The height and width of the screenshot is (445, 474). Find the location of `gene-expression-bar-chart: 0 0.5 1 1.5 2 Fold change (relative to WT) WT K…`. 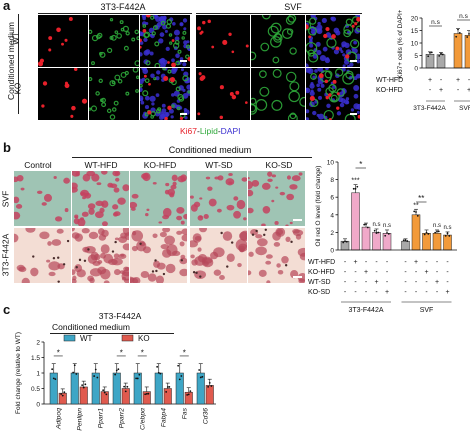

gene-expression-bar-chart: 0 0.5 1 1.5 2 Fold change (relative to WT) WT K… is located at coordinates (115, 381).